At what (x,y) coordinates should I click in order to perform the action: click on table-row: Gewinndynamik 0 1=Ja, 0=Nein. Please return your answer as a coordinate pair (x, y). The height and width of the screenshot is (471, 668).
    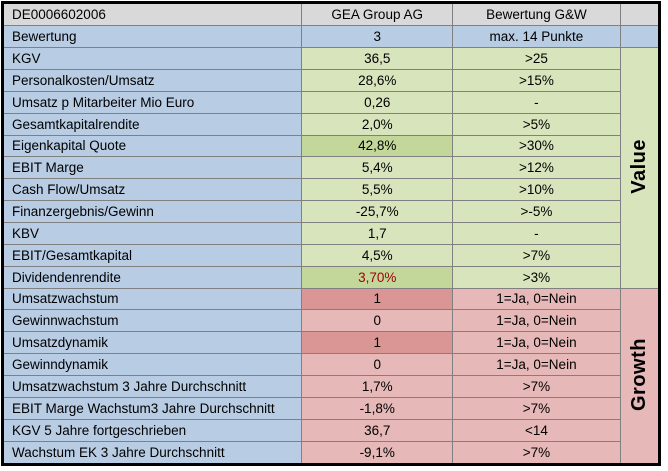
    Looking at the image, I should click on (330, 364).